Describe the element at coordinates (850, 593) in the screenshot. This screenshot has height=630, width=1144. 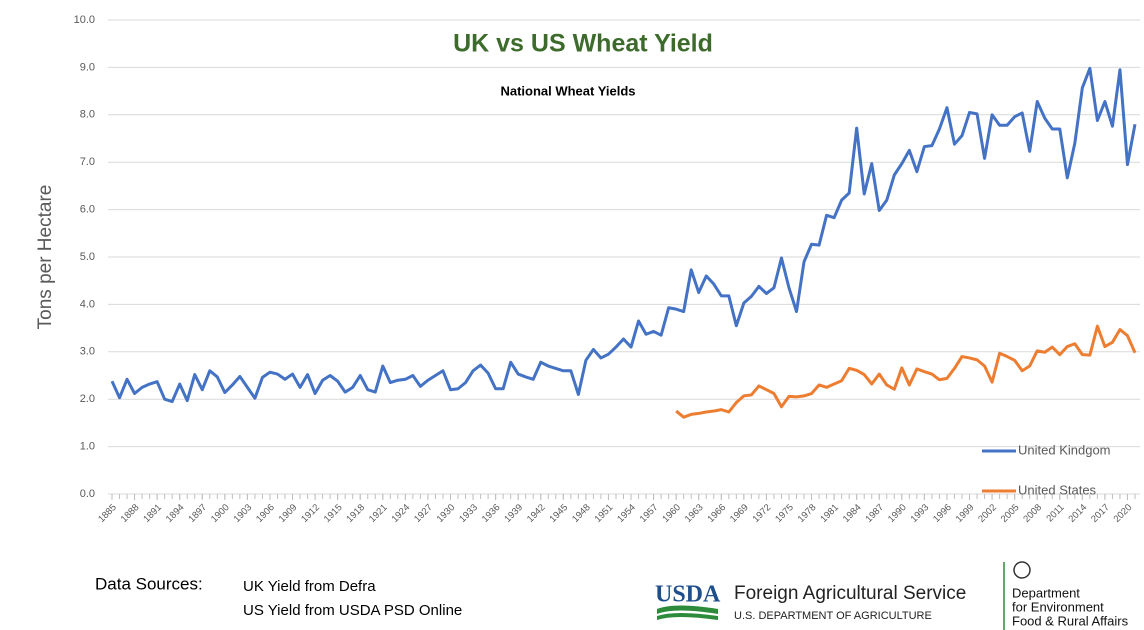
I see `usda-agency: Foreign Agricultural Service` at that location.